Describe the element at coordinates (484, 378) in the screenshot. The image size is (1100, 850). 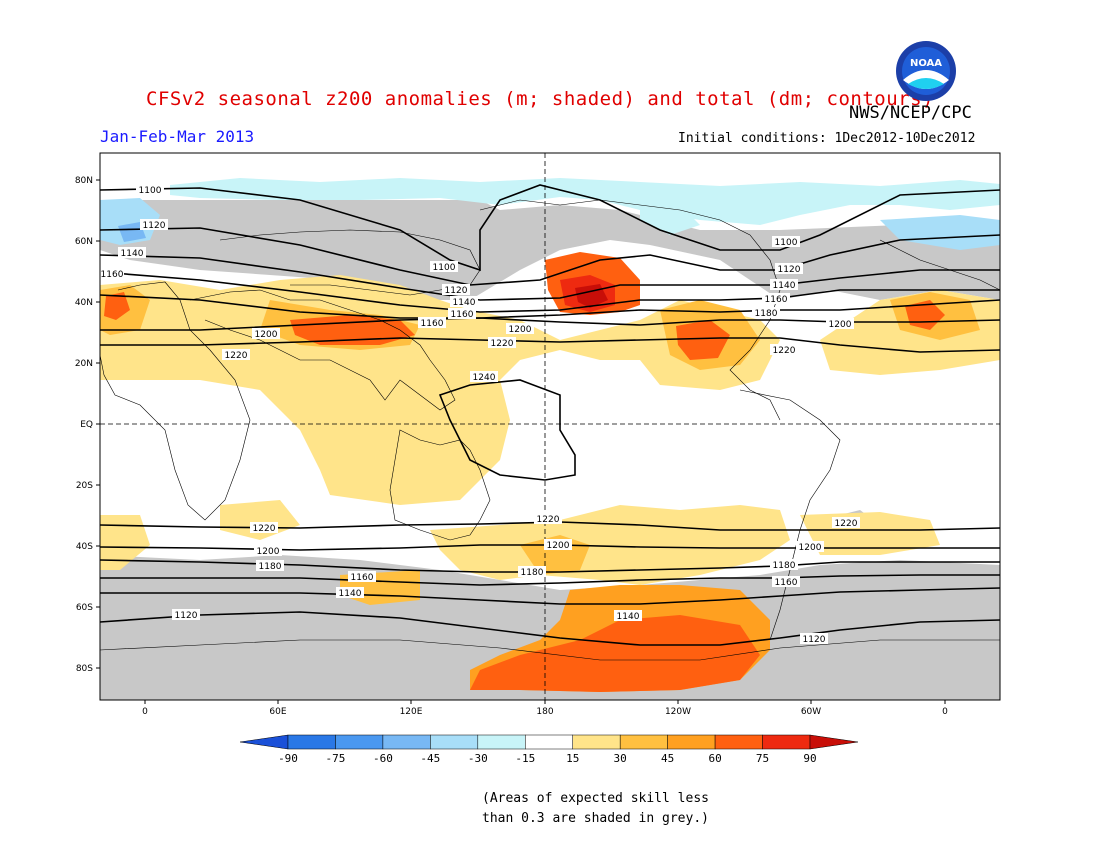
I see `svg-text: 1240` at that location.